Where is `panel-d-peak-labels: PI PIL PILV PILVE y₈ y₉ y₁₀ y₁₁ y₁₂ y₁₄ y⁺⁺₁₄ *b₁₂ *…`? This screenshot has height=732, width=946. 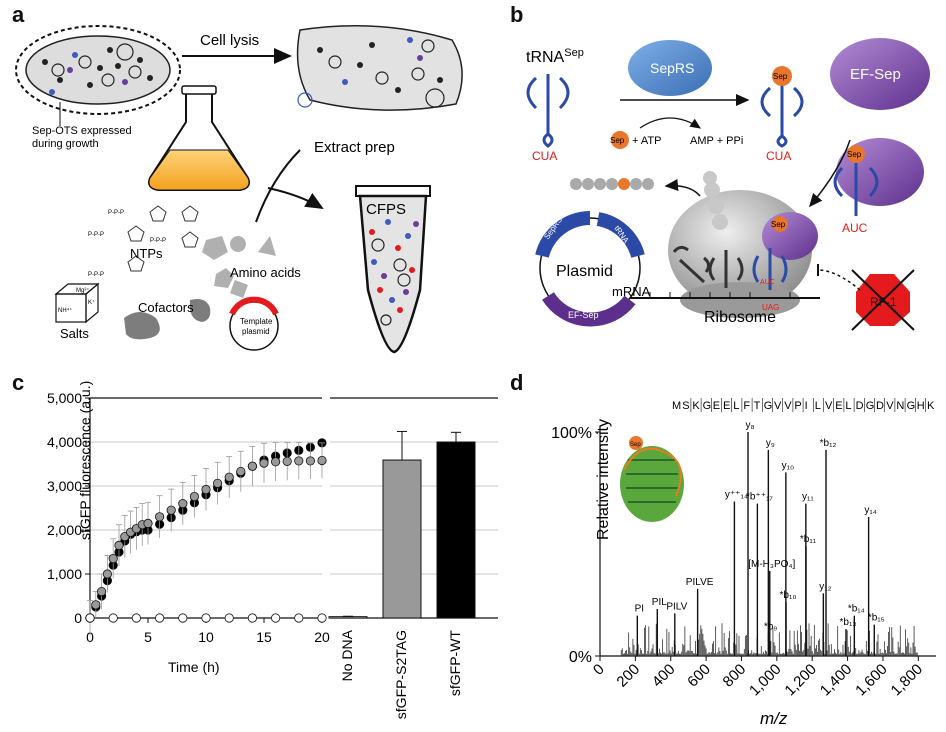
panel-d-peak-labels: PI PIL PILV PILVE y₈ y₉ y₁₀ y₁₁ y₁₂ y₁₄ y⁺⁺₁₄ *b₁₂ *… is located at coordinates (760, 526).